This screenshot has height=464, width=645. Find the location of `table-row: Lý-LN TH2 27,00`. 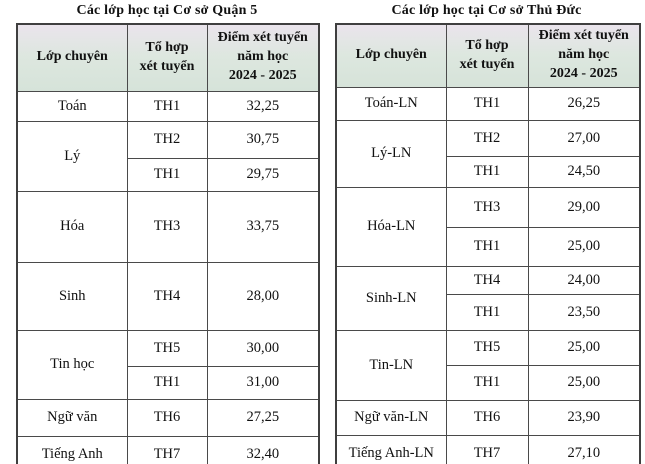

table-row: Lý-LN TH2 27,00 is located at coordinates (488, 153).